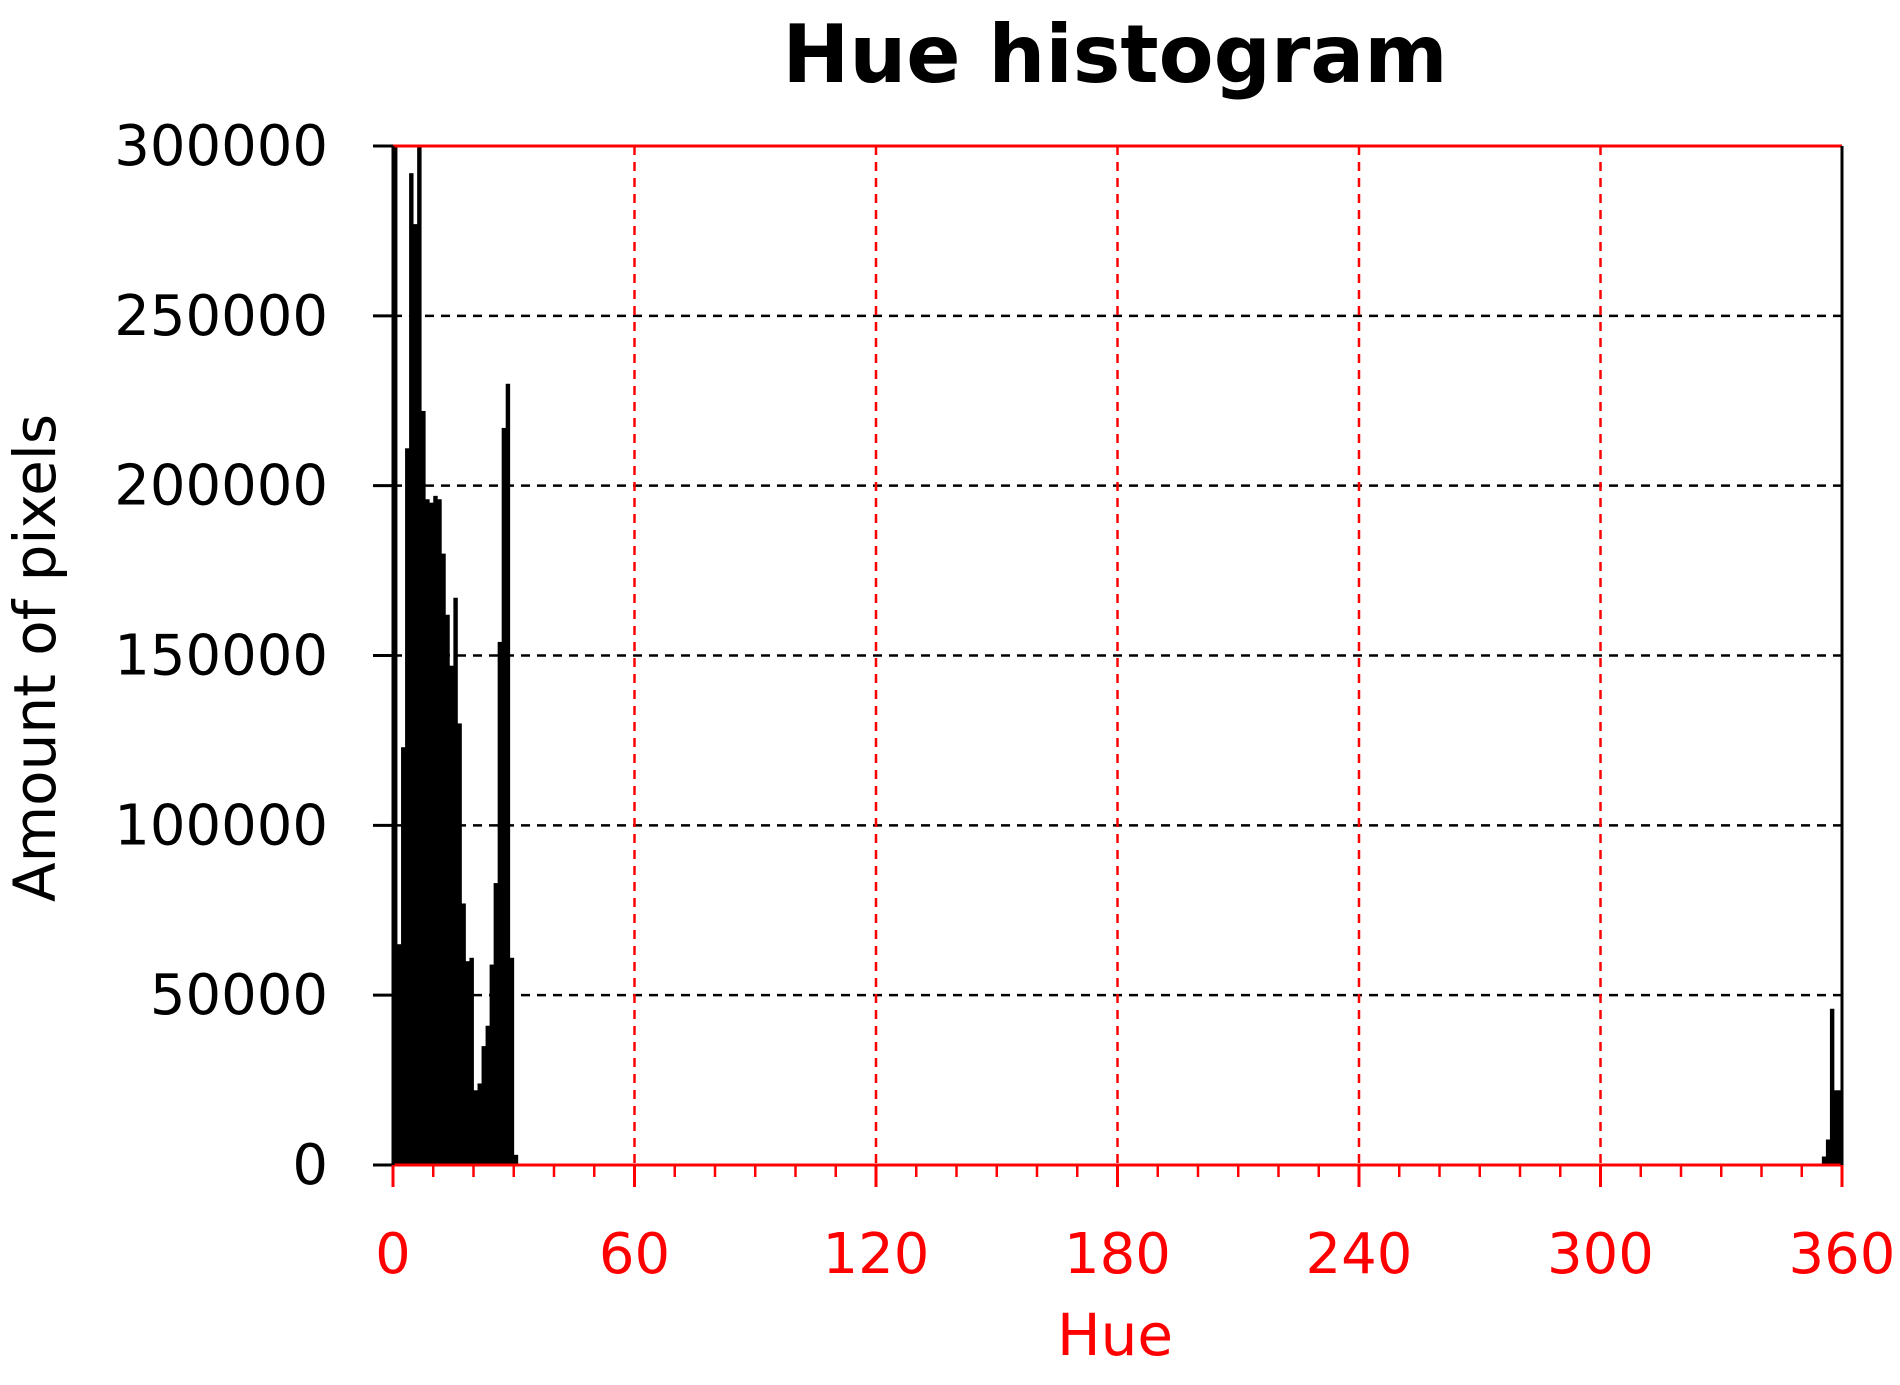 Image resolution: width=1900 pixels, height=1385 pixels. What do you see at coordinates (1842, 1254) in the screenshot?
I see `x-tick-label: 360` at bounding box center [1842, 1254].